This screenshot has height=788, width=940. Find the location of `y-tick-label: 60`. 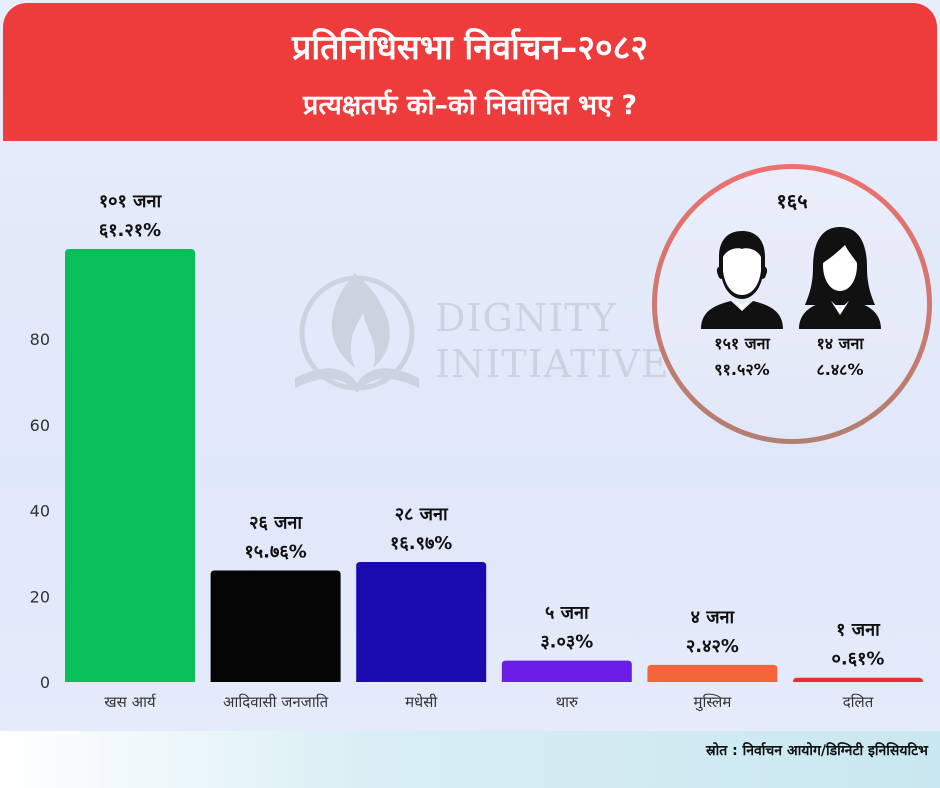

y-tick-label: 60 is located at coordinates (40, 425).